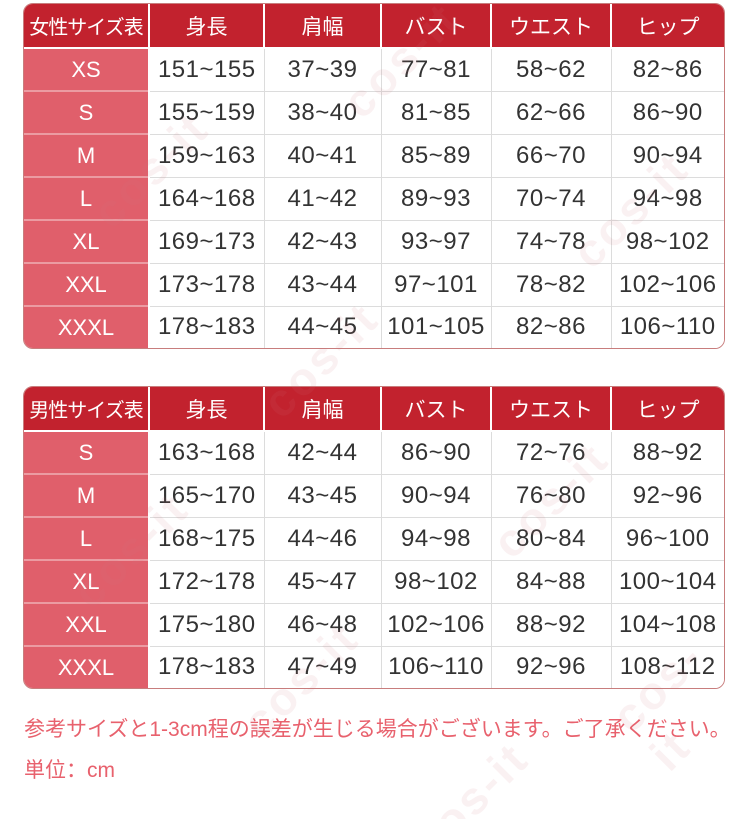  I want to click on size-value-cell: 172~178, so click(206, 581).